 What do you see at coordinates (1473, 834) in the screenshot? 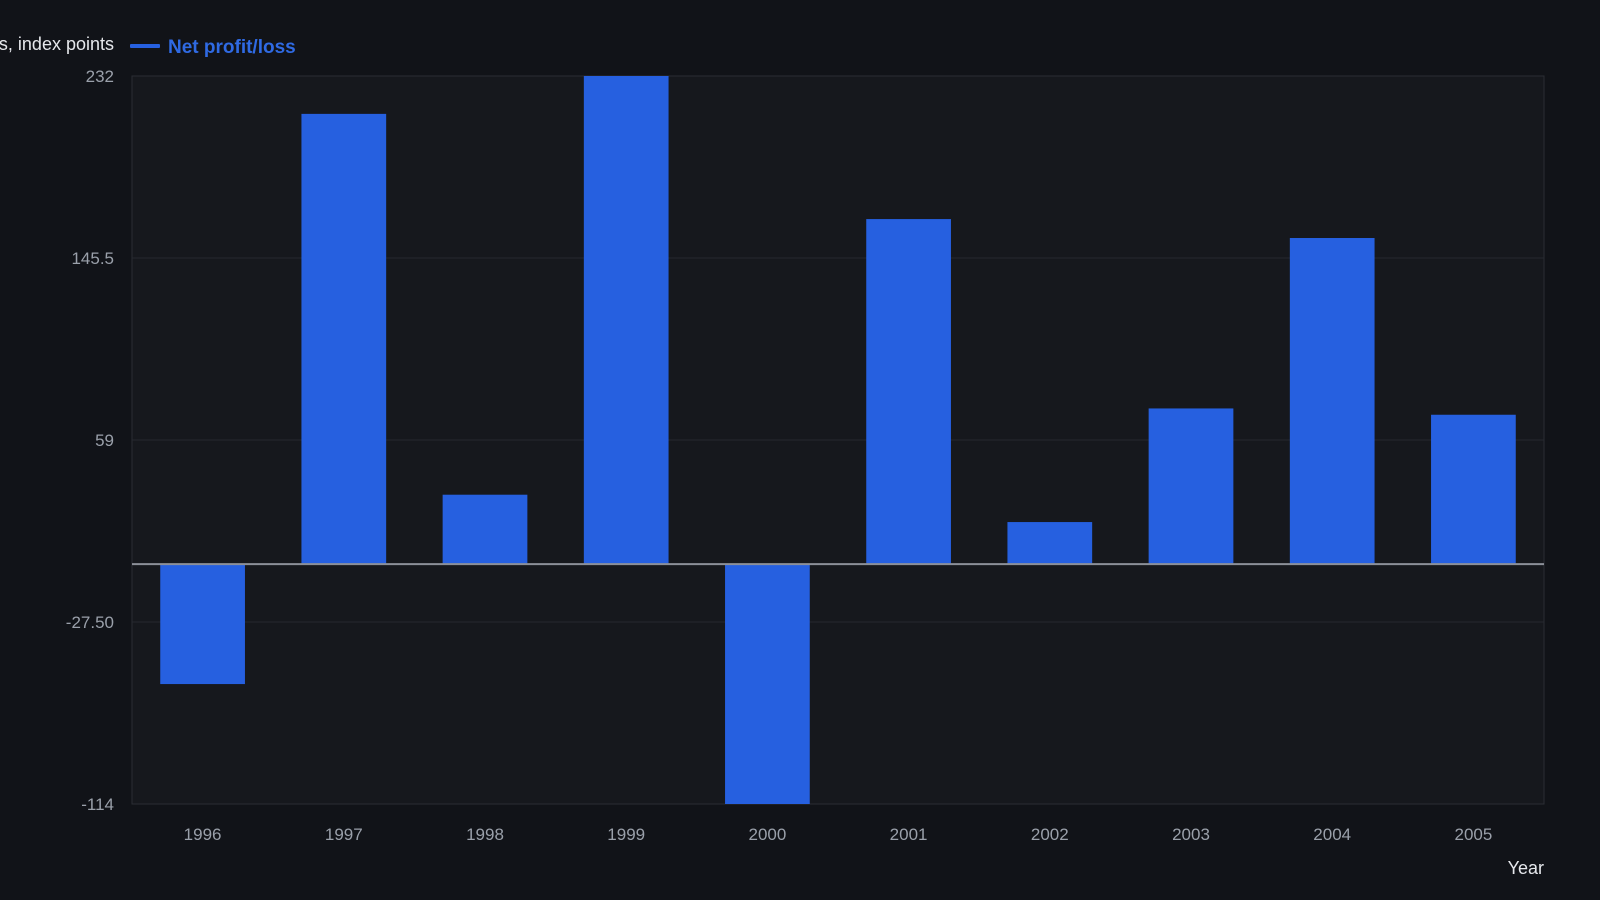
I see `x-tick-label: 2005` at bounding box center [1473, 834].